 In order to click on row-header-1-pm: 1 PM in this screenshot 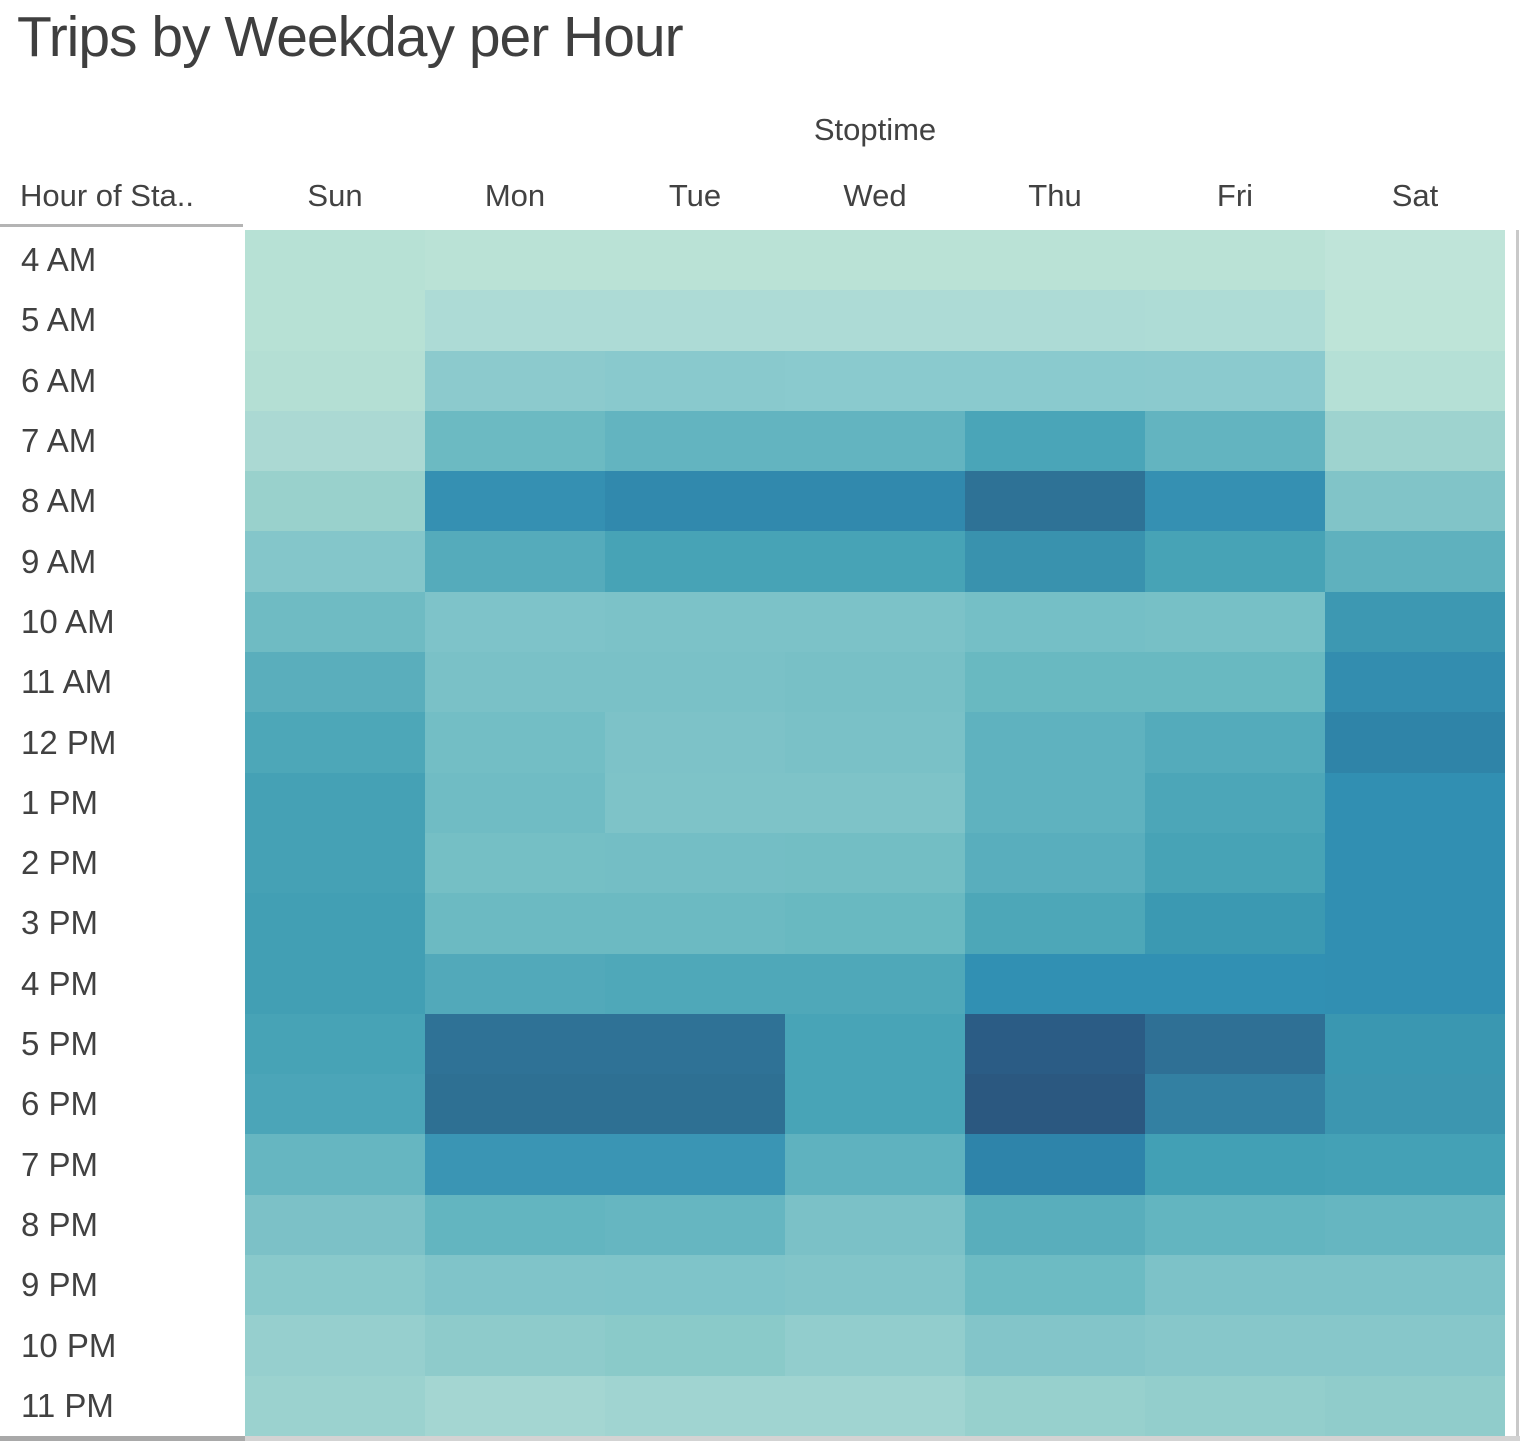, I will do `click(60, 802)`.